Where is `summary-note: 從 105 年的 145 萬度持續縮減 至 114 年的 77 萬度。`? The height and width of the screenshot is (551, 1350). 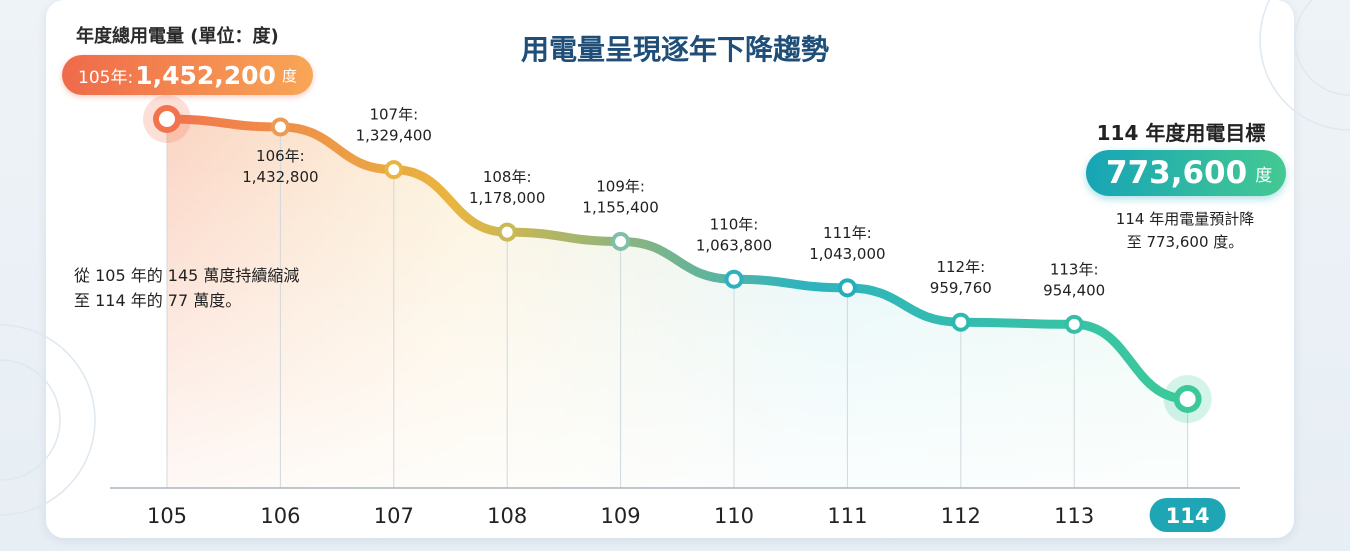
summary-note: 從 105 年的 145 萬度持續縮減 至 114 年的 77 萬度。 is located at coordinates (187, 288).